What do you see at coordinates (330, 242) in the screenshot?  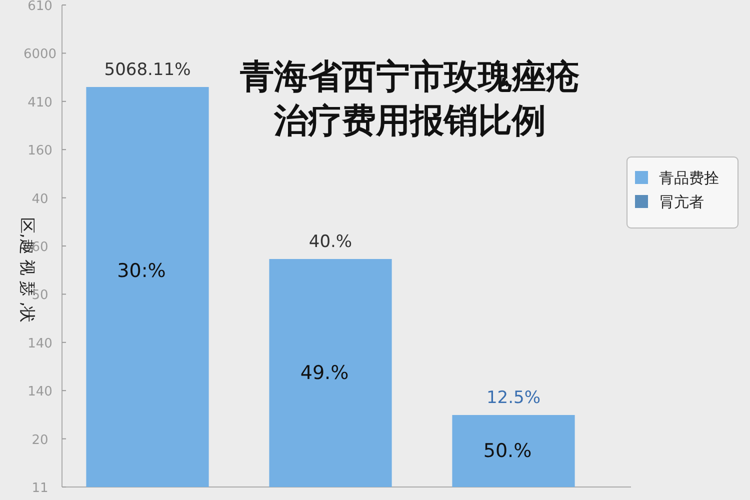 I see `annotation: 40.%` at bounding box center [330, 242].